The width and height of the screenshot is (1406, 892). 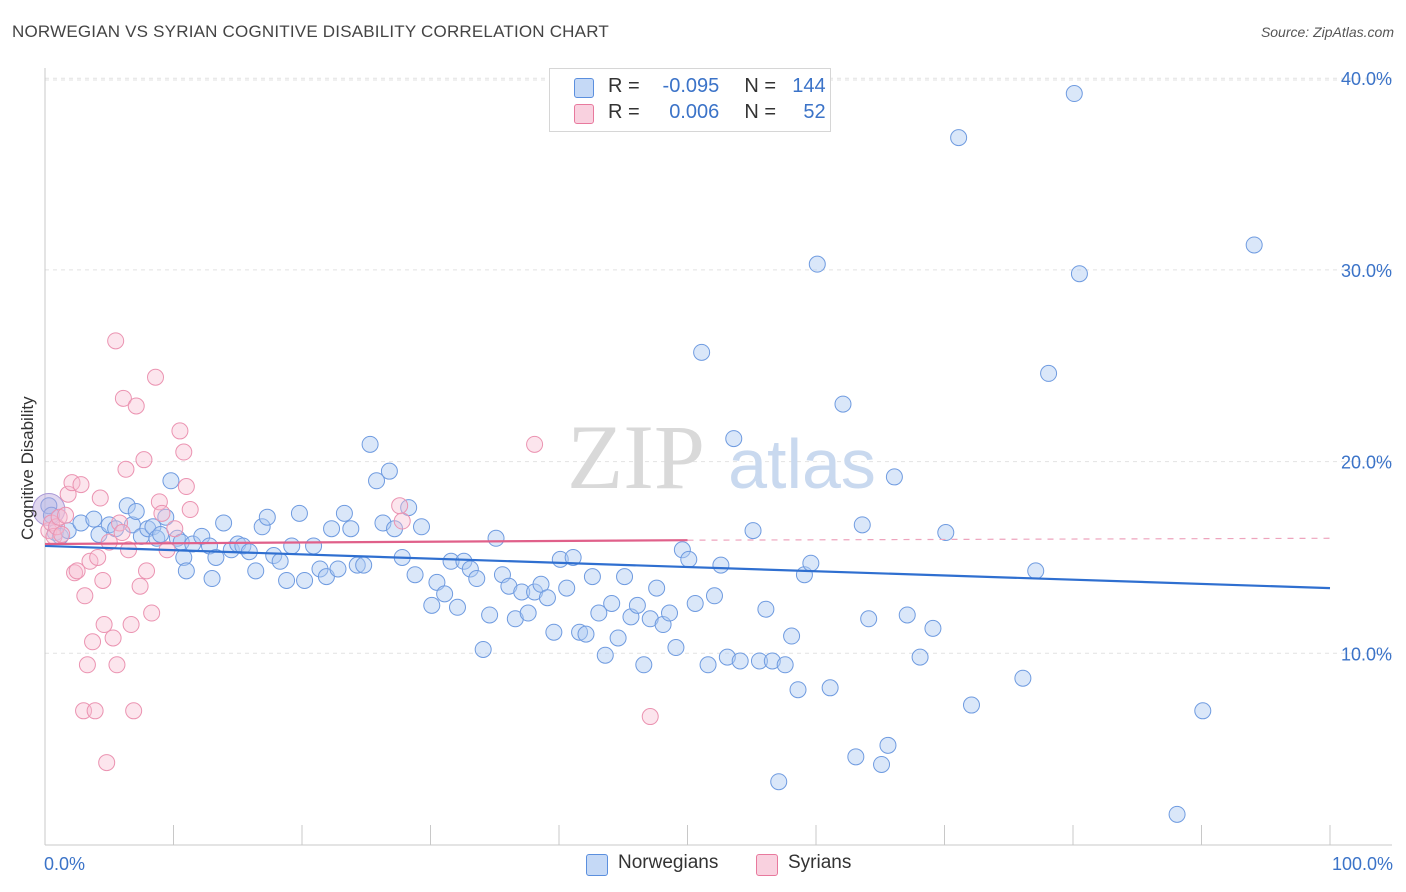 I want to click on y-tick-label: 10.0%, so click(x=1366, y=654).